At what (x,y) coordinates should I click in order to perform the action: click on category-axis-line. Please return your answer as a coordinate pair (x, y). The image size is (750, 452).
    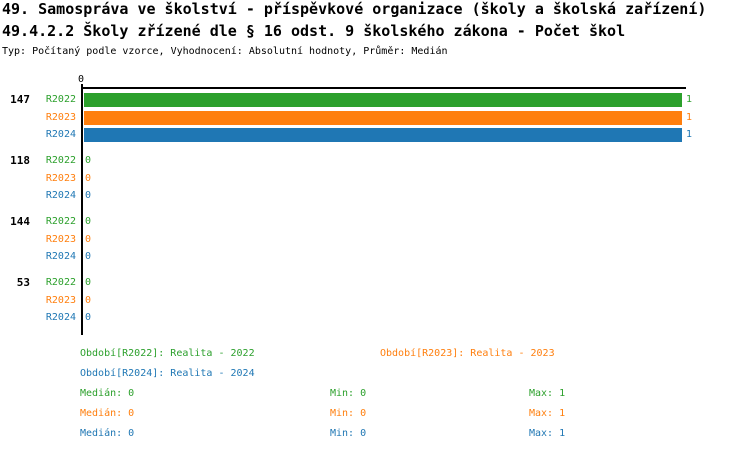
    Looking at the image, I should click on (82, 209).